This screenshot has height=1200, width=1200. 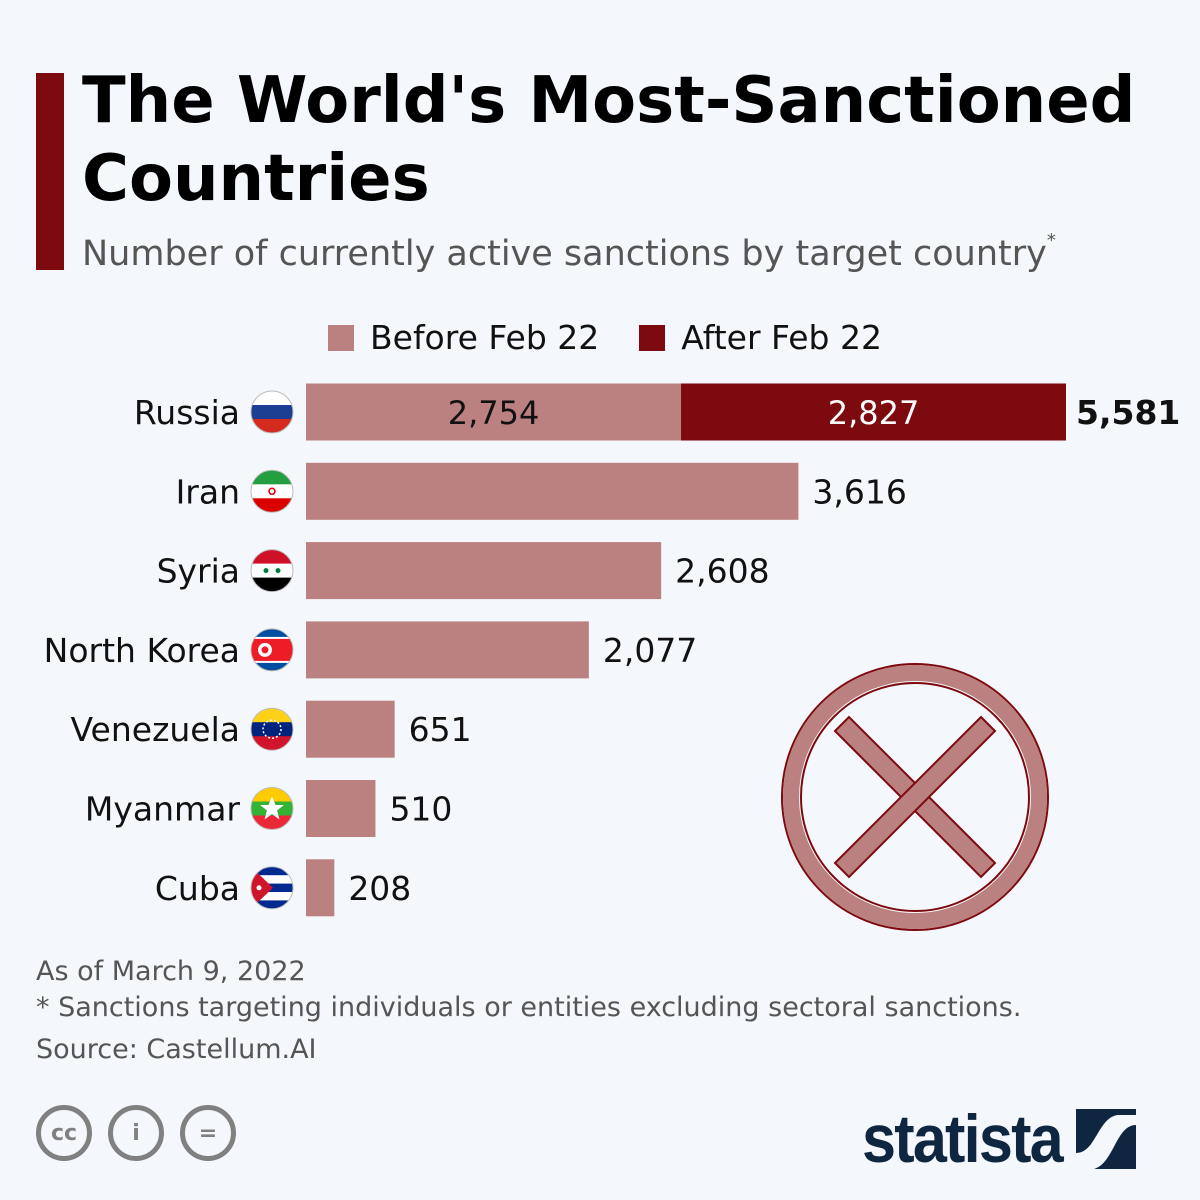 I want to click on legend-item-after: After Feb 22, so click(x=760, y=337).